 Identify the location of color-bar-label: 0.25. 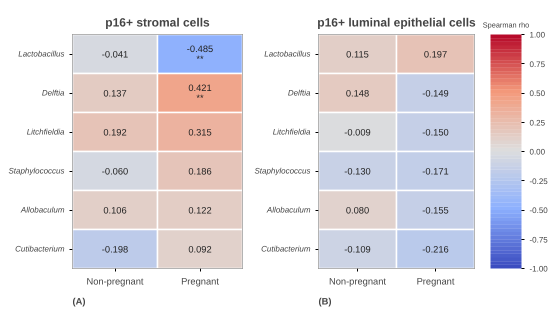
(538, 123).